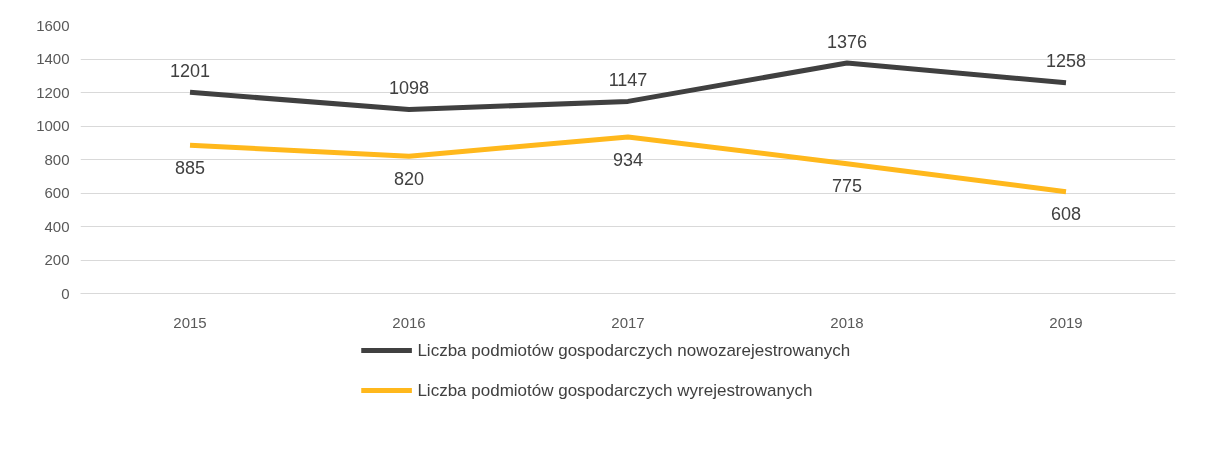  I want to click on y-tick-label: 1600, so click(53, 25).